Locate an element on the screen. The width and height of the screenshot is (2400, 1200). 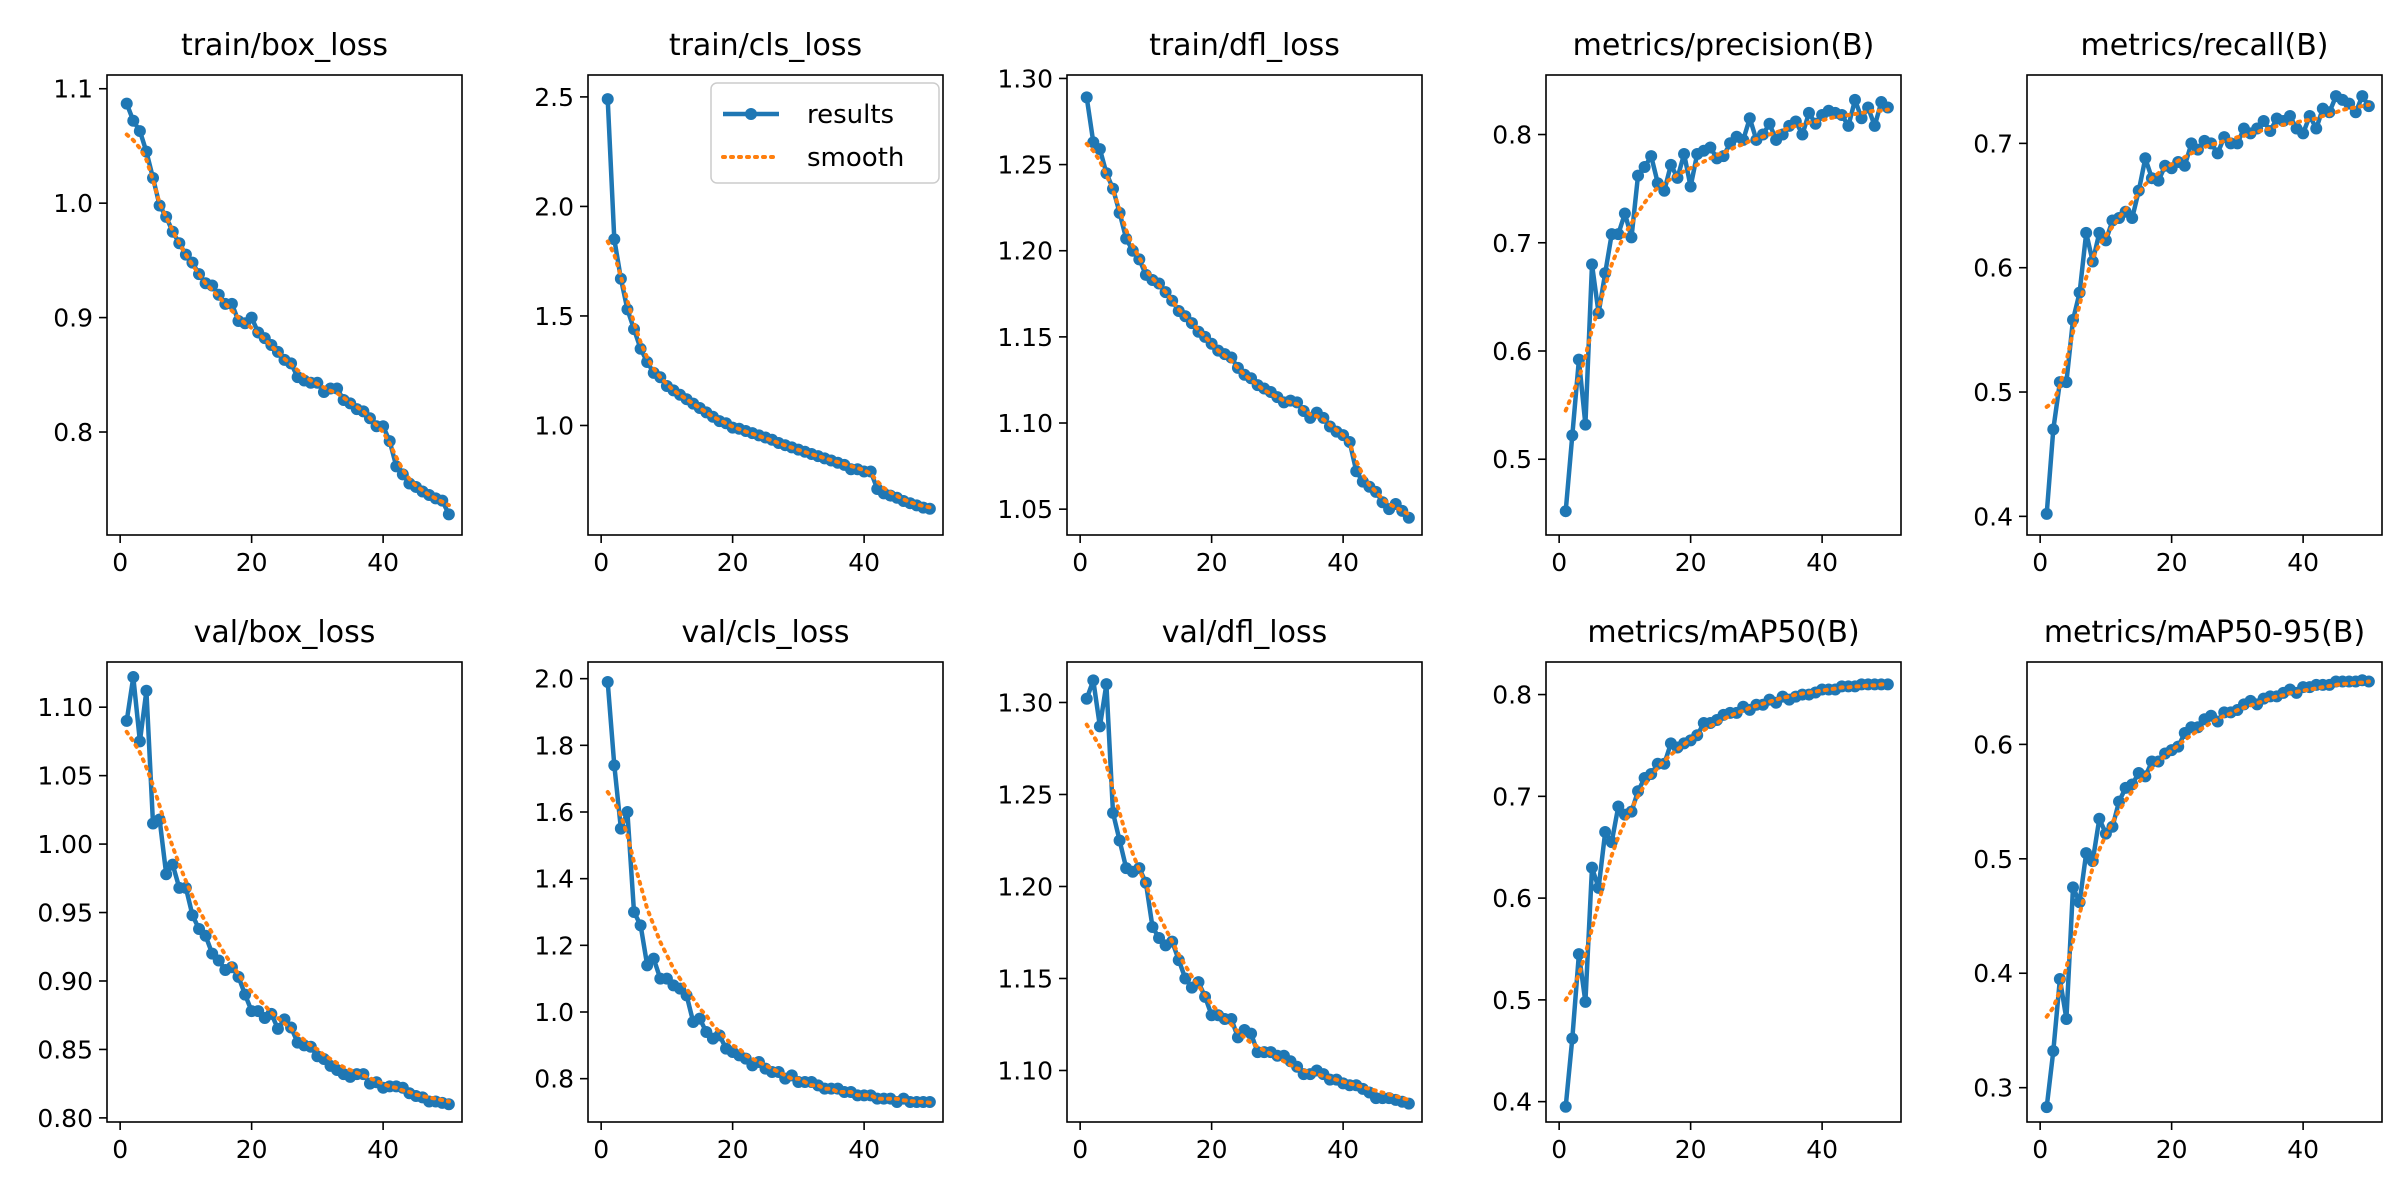
panel-title: train/box_loss is located at coordinates (284, 45).